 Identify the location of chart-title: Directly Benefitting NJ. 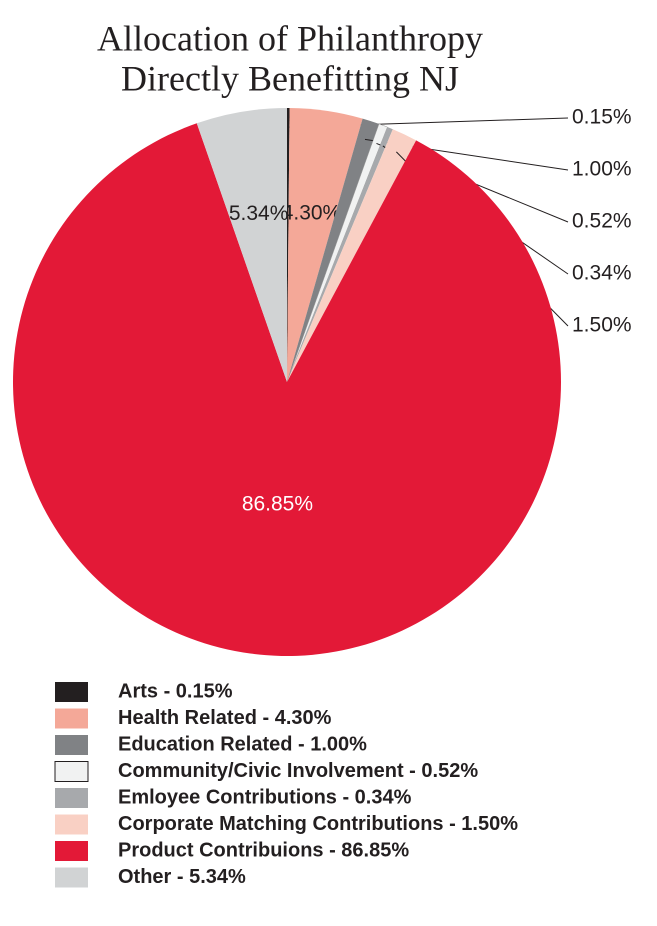
(290, 78).